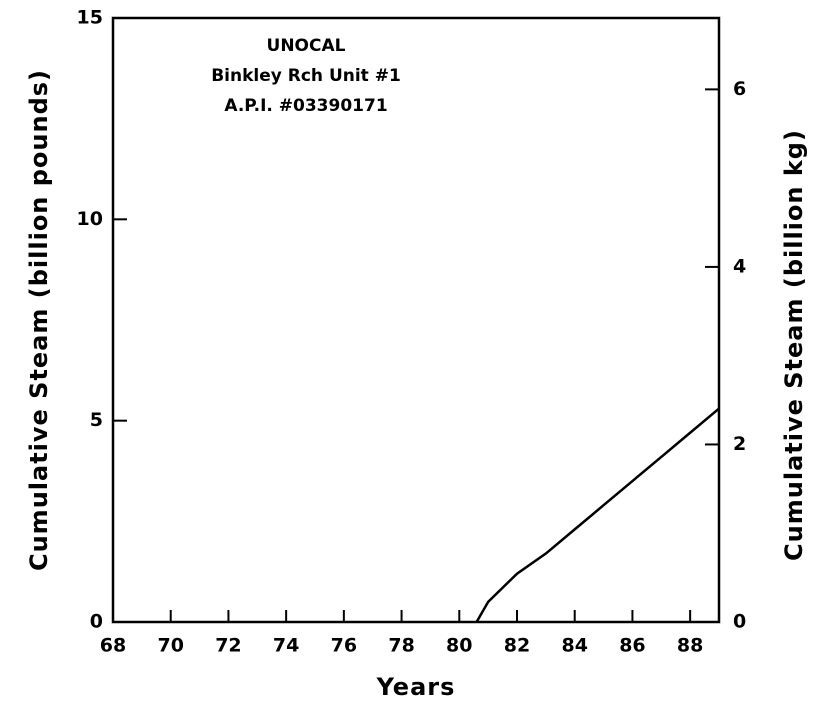 This screenshot has width=815, height=707. I want to click on x-axis-label: Years, so click(416, 687).